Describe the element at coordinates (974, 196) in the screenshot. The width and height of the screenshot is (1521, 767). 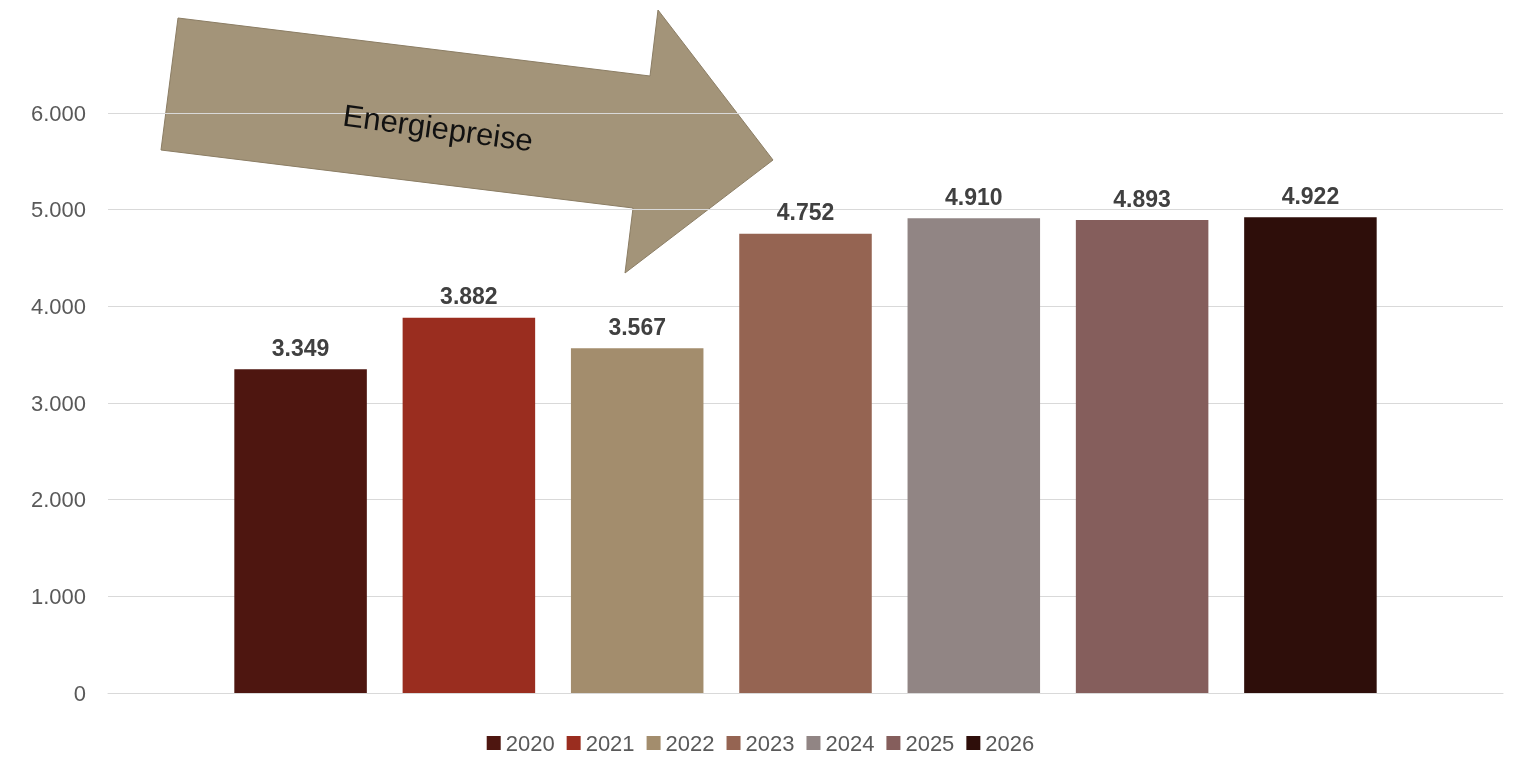
I see `data-label: 4.910` at that location.